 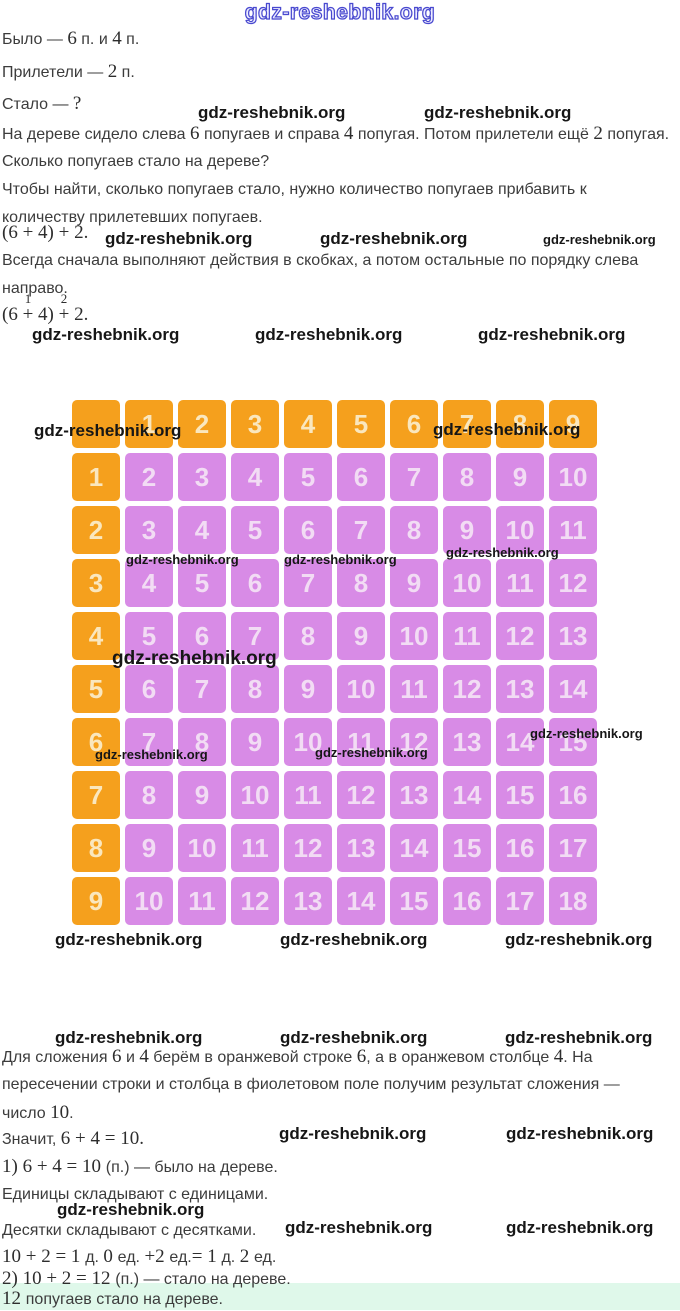 I want to click on math-segment: (6 + 4) + 2., so click(x=45, y=232).